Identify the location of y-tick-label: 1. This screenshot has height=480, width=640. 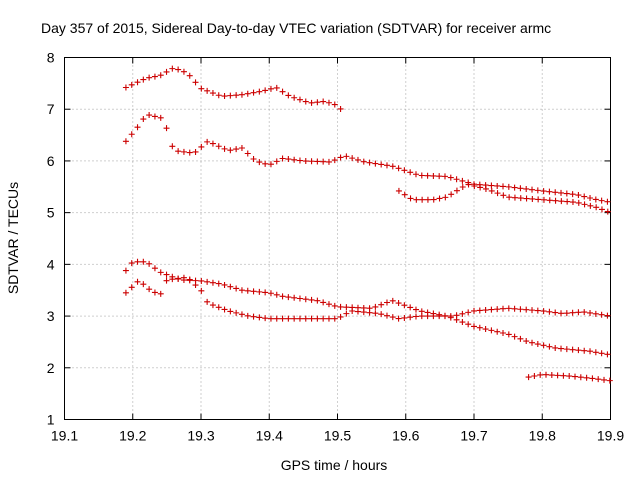
(51, 420).